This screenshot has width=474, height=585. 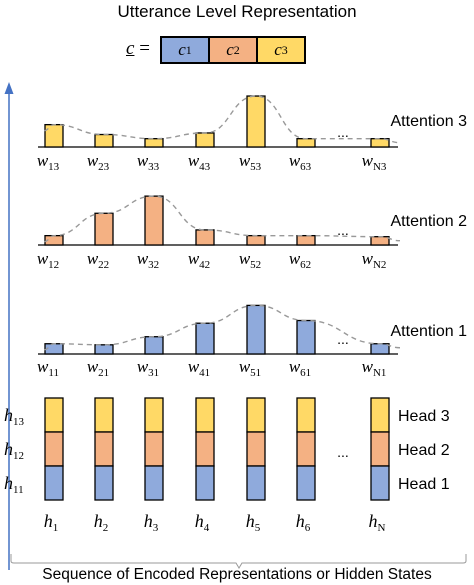 I want to click on attention-weight-label: w31, so click(x=148, y=368).